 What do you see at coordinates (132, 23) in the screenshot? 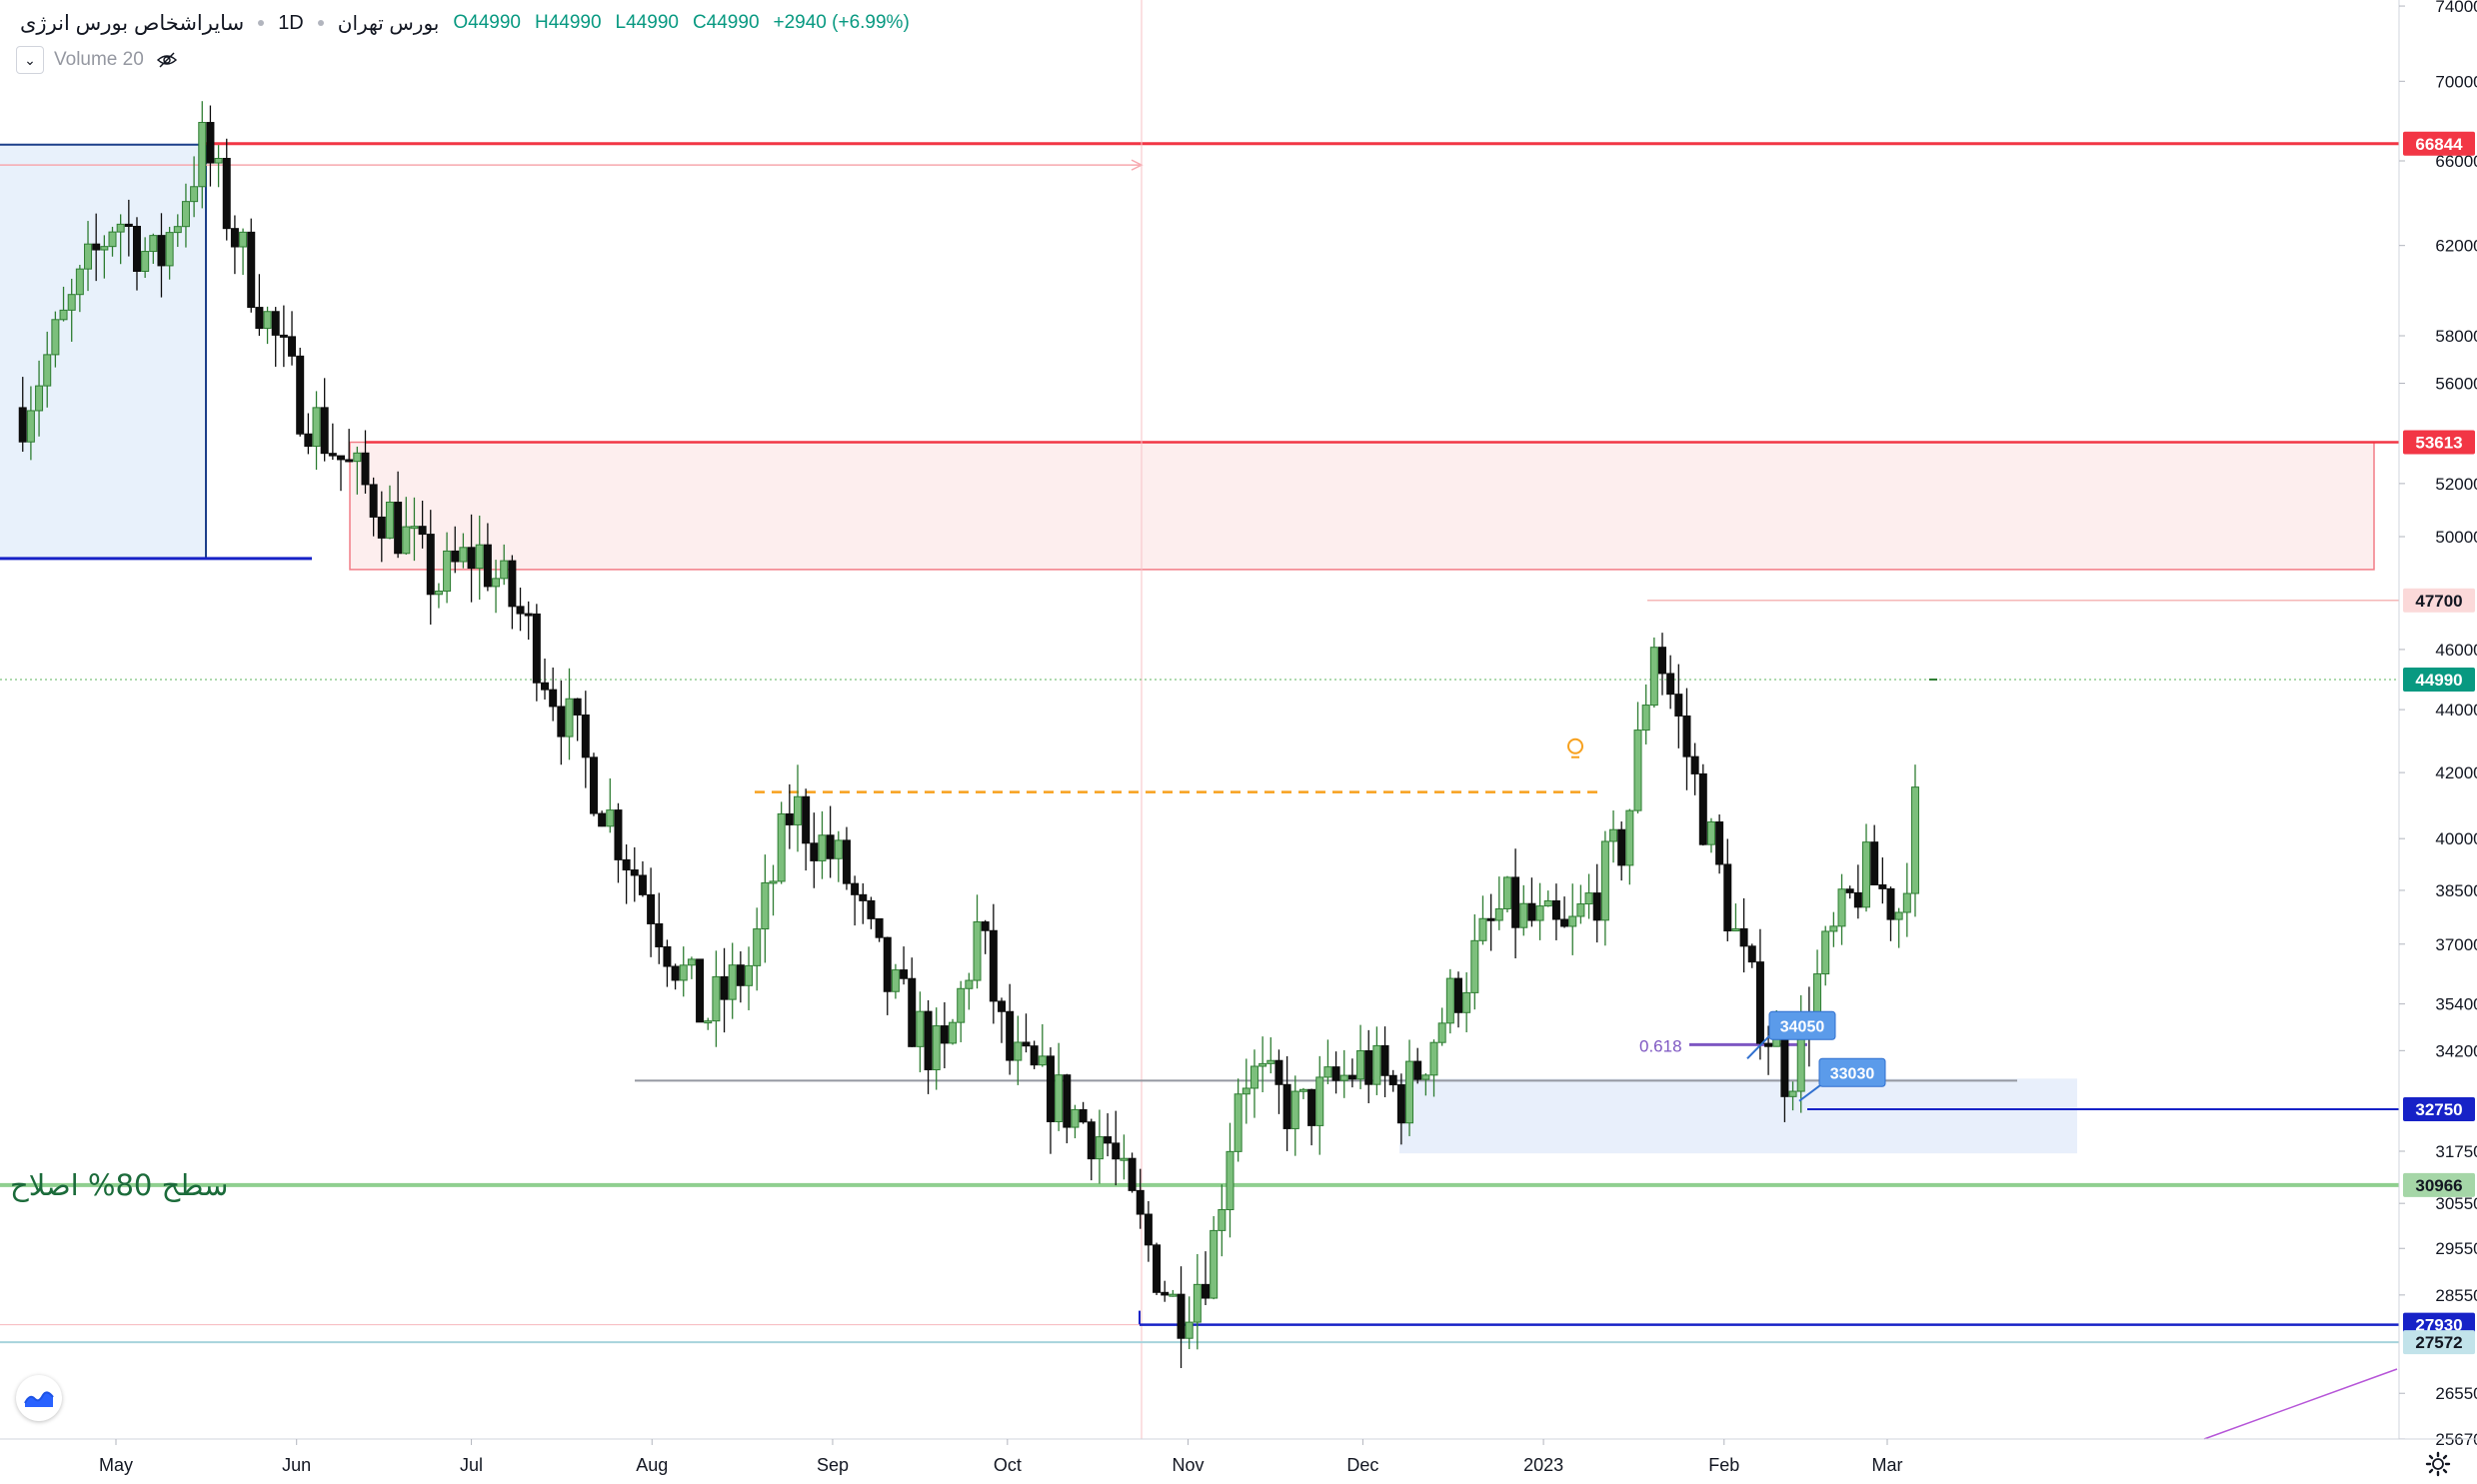
I see `symbol-name: سایراشخاص بورس انرژی` at bounding box center [132, 23].